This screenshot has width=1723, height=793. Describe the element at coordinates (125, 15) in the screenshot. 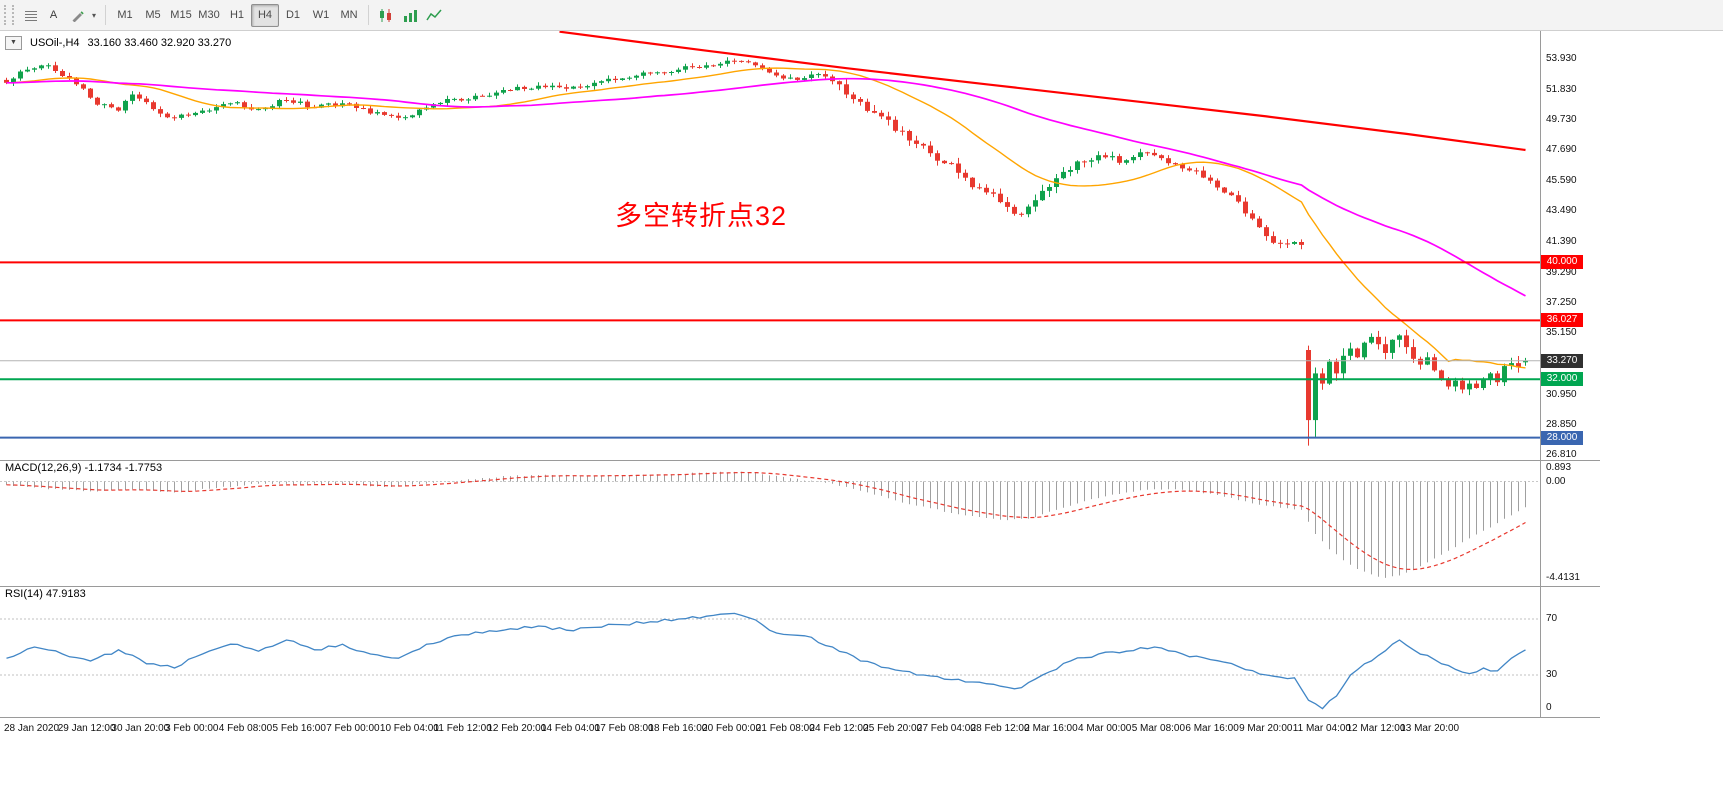

I see `timeframe-m1-button: M1` at that location.